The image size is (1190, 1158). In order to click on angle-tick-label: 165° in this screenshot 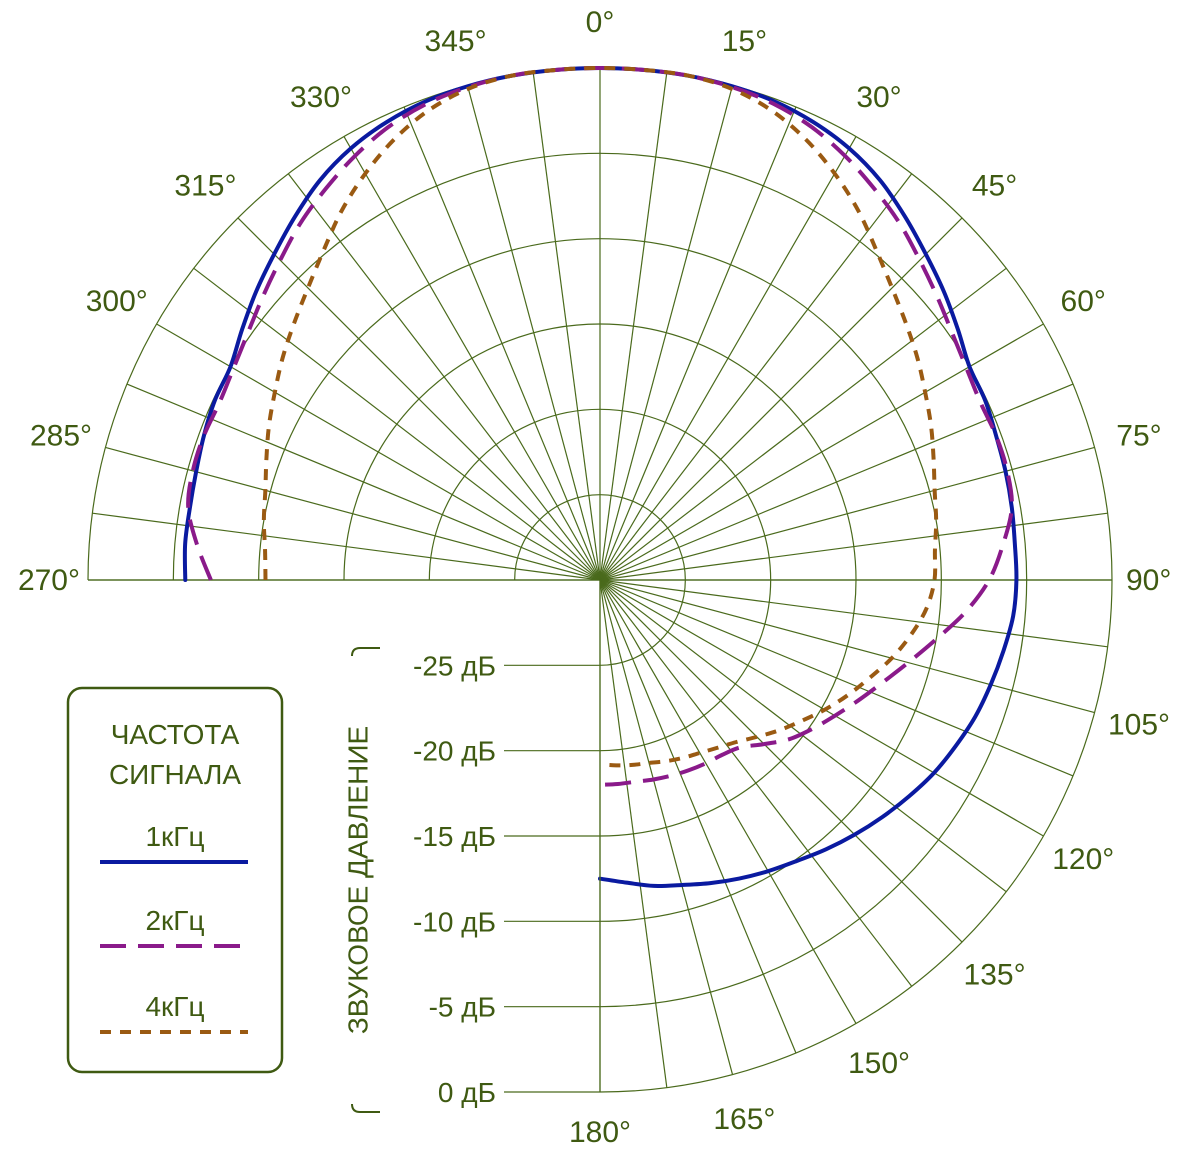, I will do `click(744, 1119)`.